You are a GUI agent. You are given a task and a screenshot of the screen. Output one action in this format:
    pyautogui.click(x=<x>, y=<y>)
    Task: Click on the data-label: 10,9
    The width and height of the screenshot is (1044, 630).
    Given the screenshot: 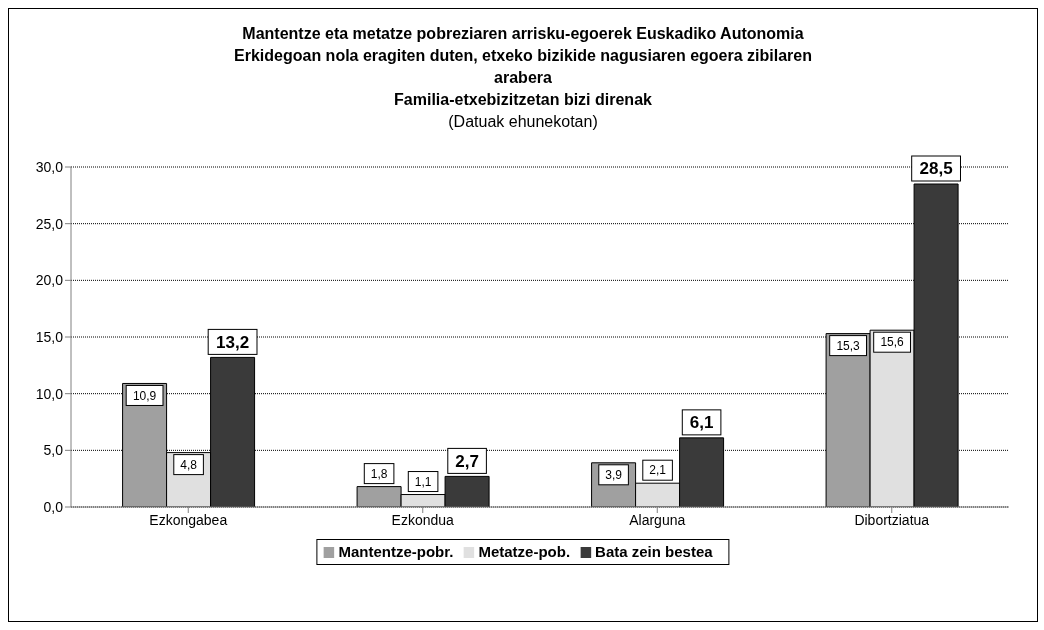 What is the action you would take?
    pyautogui.click(x=144, y=395)
    